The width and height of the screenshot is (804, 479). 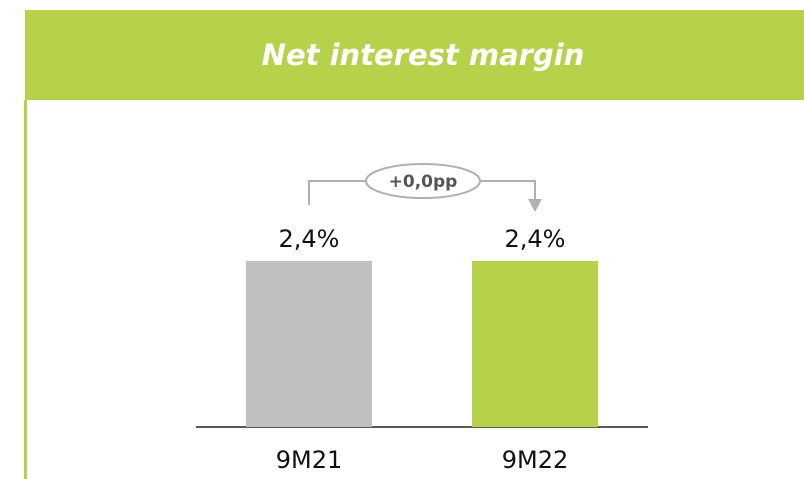 I want to click on bracket-left, so click(x=337, y=192).